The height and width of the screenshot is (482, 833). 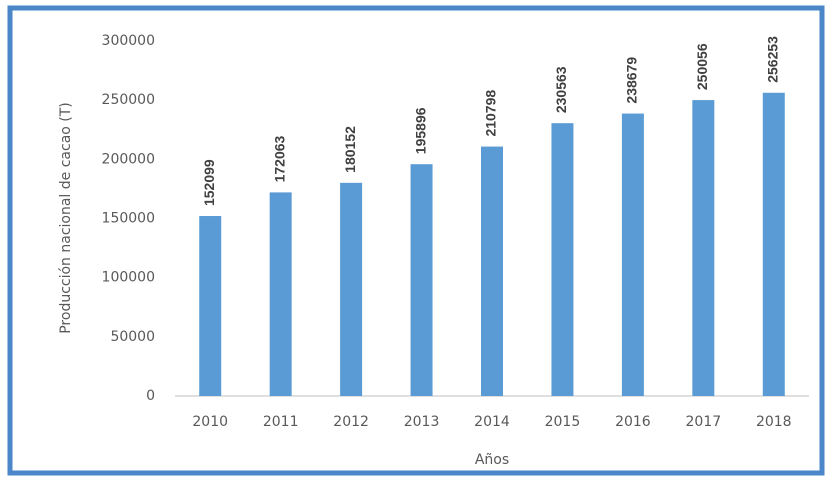 I want to click on data-label: 172063, so click(x=279, y=158).